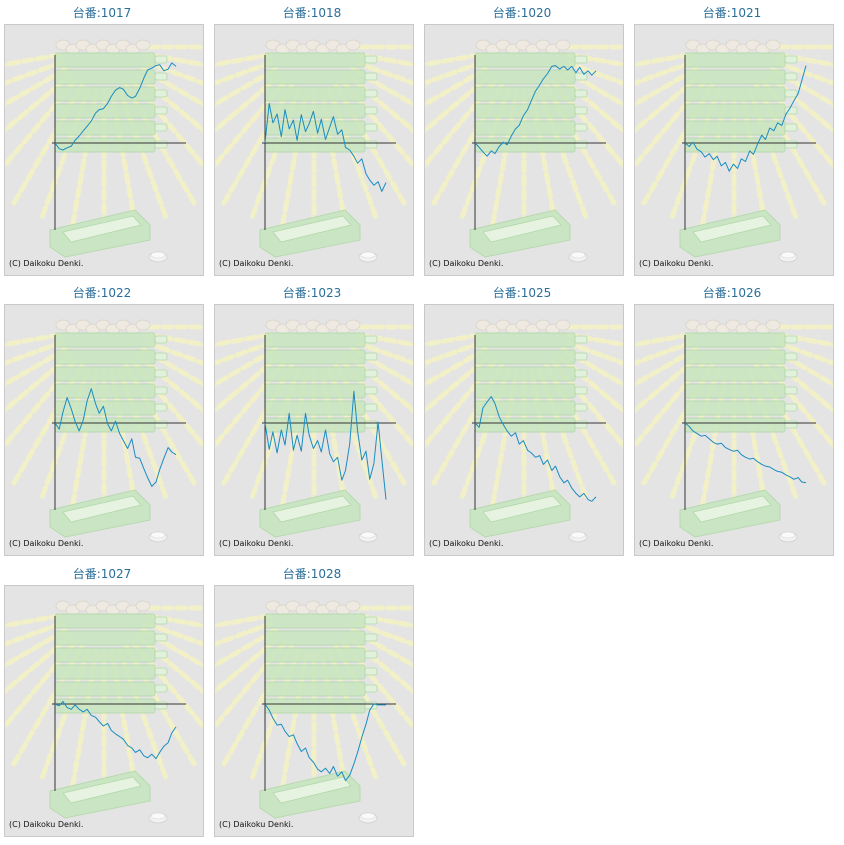 The height and width of the screenshot is (845, 844). Describe the element at coordinates (732, 13) in the screenshot. I see `machine-number-title: 台番:1021` at that location.